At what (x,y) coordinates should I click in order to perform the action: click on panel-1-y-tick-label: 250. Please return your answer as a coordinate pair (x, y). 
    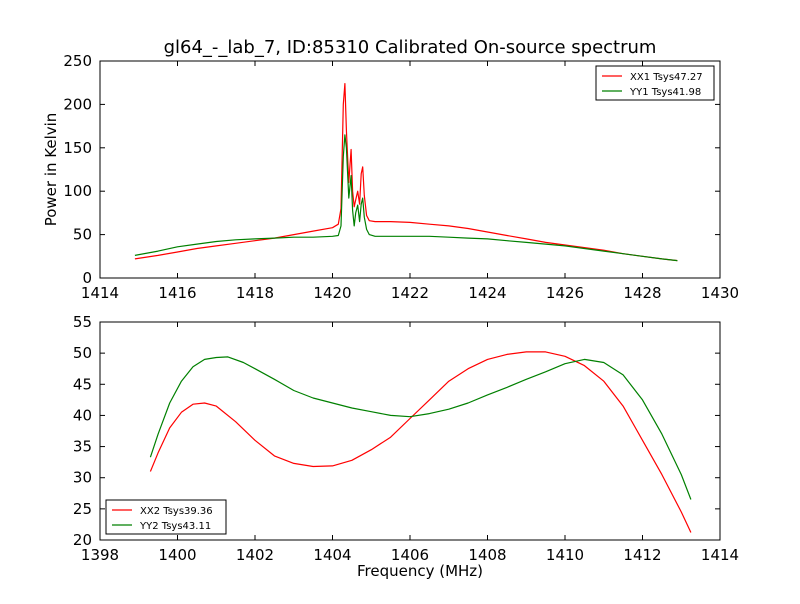
    Looking at the image, I should click on (77, 61).